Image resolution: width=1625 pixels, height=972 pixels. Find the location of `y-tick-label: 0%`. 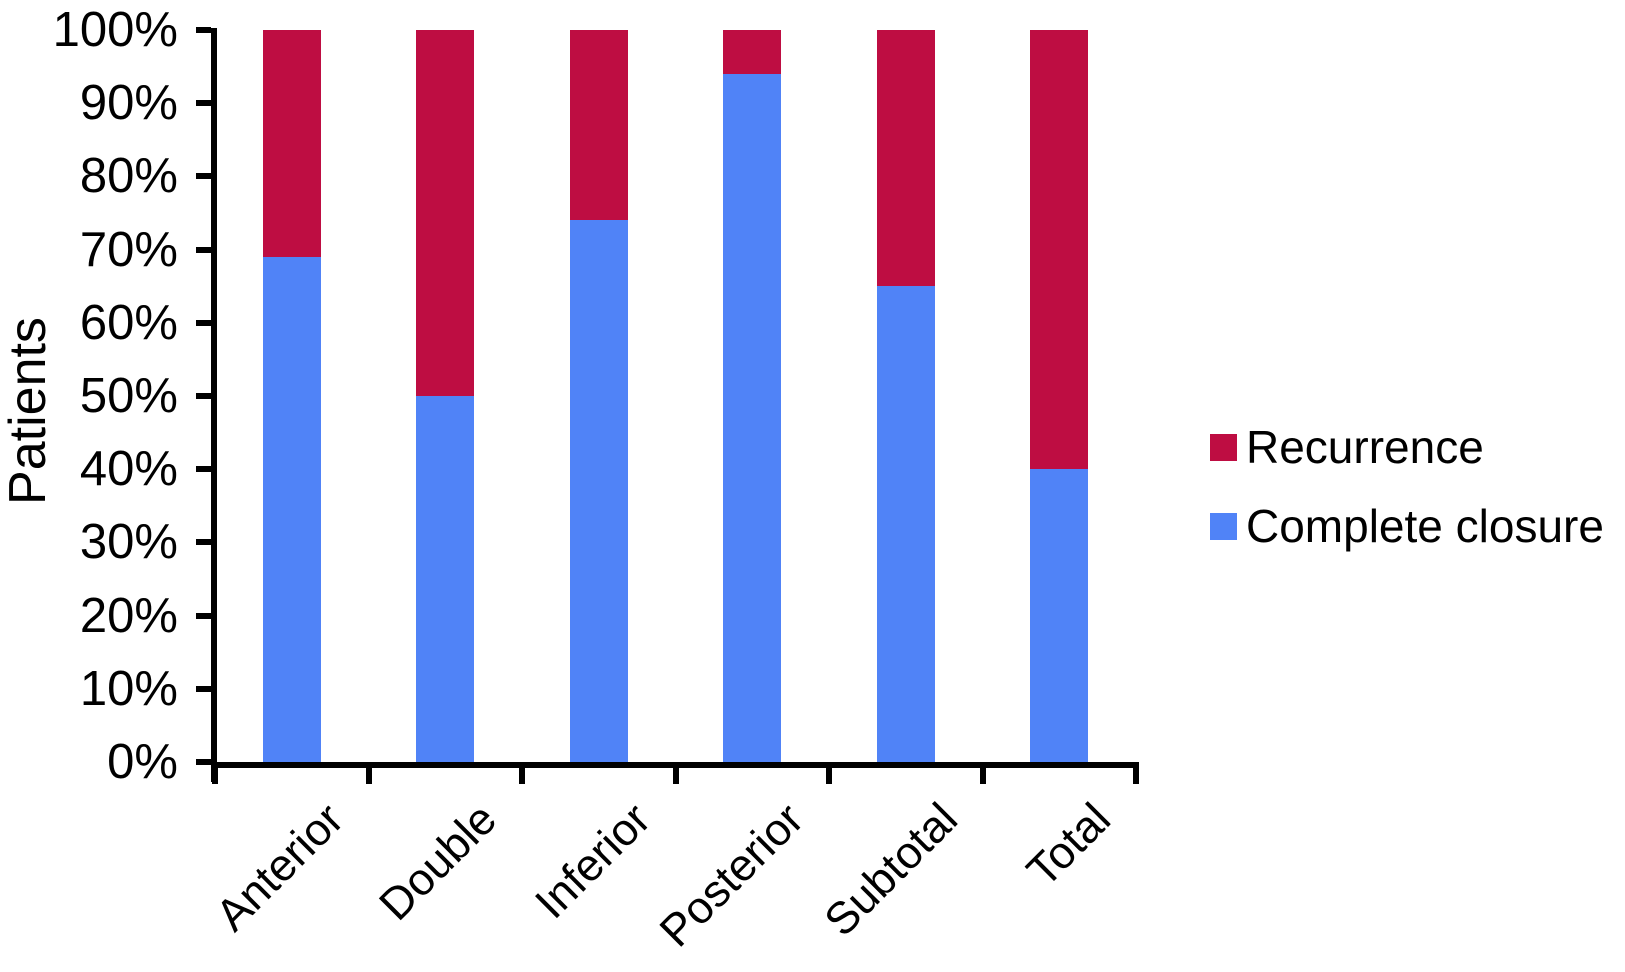

y-tick-label: 0% is located at coordinates (142, 762).